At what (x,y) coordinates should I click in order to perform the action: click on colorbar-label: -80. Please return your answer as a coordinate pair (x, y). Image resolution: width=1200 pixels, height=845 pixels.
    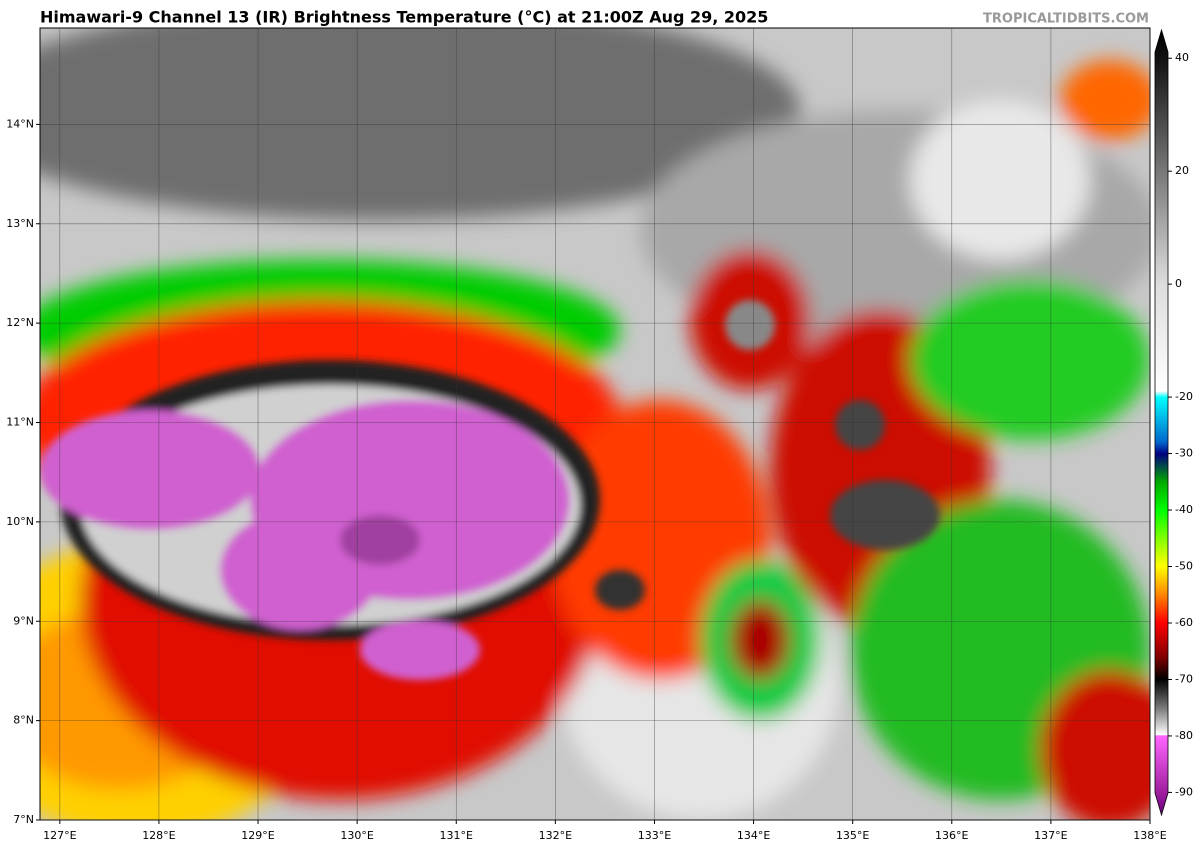
    Looking at the image, I should click on (1184, 735).